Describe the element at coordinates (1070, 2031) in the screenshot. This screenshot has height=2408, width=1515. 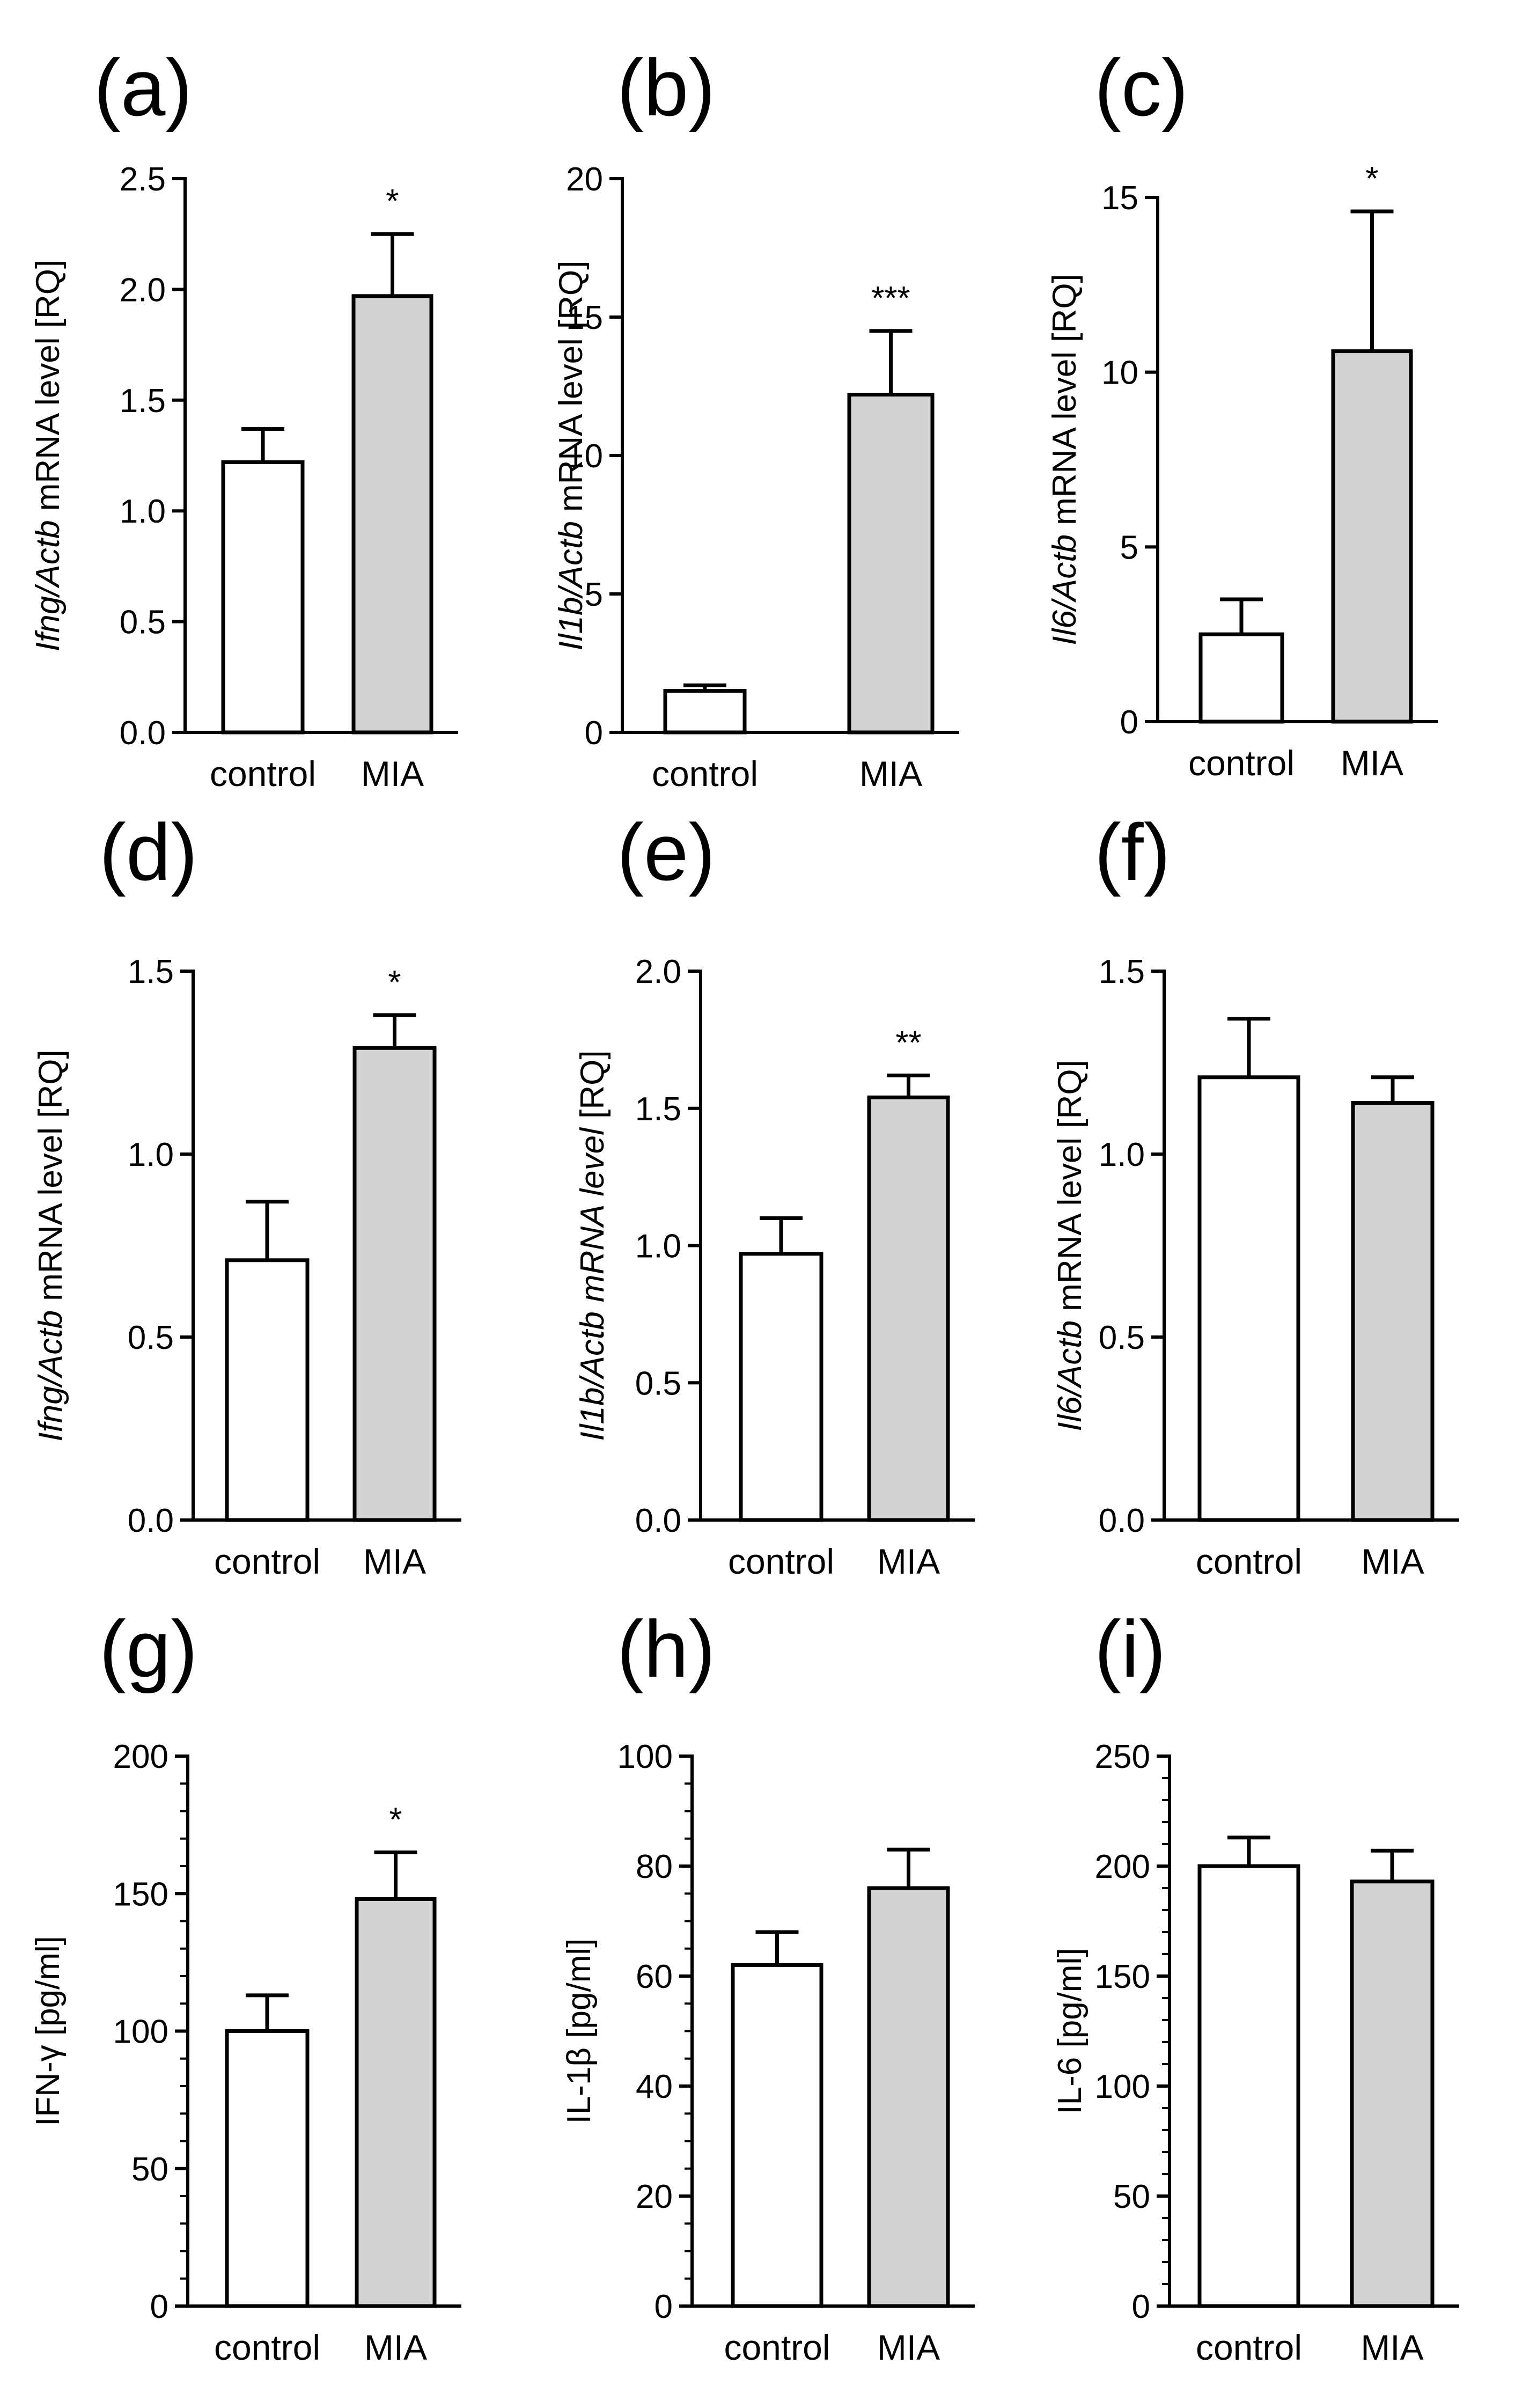
I see `y-axis-label: IL-6 [pg/ml]` at that location.